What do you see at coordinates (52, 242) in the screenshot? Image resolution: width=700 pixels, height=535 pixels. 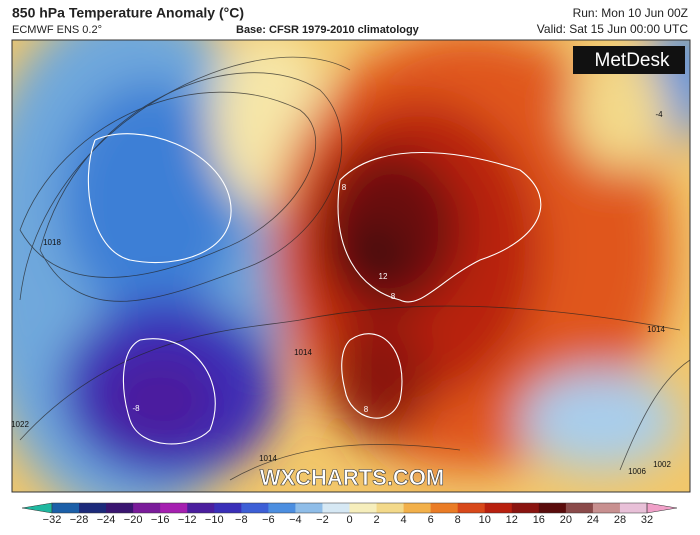 I see `contour-label: 1018` at bounding box center [52, 242].